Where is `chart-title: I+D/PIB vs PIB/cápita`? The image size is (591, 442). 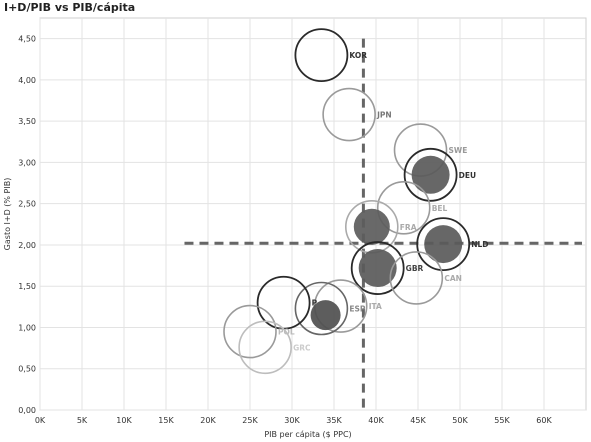
chart-title: I+D/PIB vs PIB/cápita is located at coordinates (70, 7).